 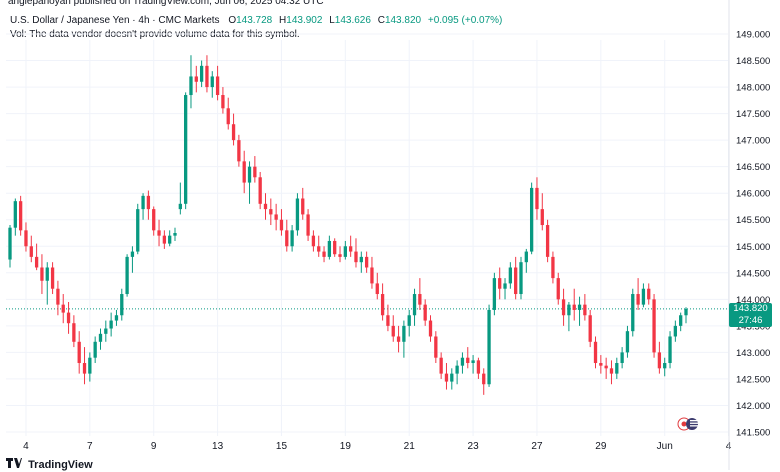 What do you see at coordinates (14, 465) in the screenshot?
I see `tradingview-logo-icon` at bounding box center [14, 465].